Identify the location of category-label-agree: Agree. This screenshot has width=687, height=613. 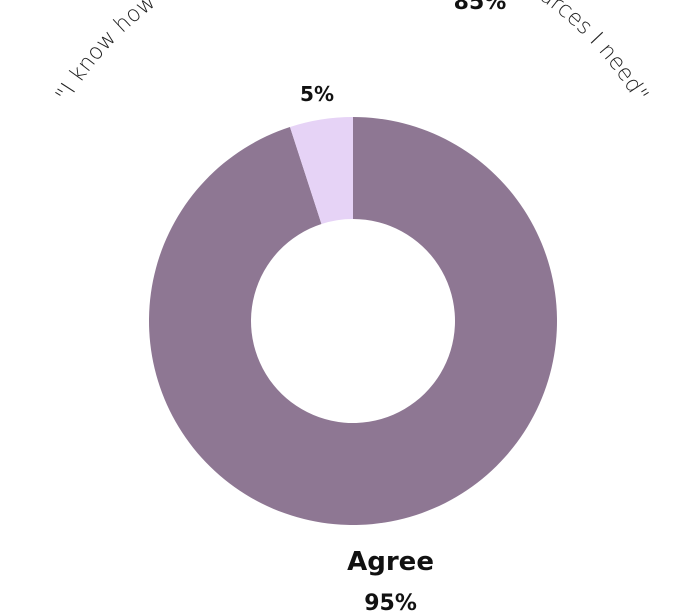
(390, 562).